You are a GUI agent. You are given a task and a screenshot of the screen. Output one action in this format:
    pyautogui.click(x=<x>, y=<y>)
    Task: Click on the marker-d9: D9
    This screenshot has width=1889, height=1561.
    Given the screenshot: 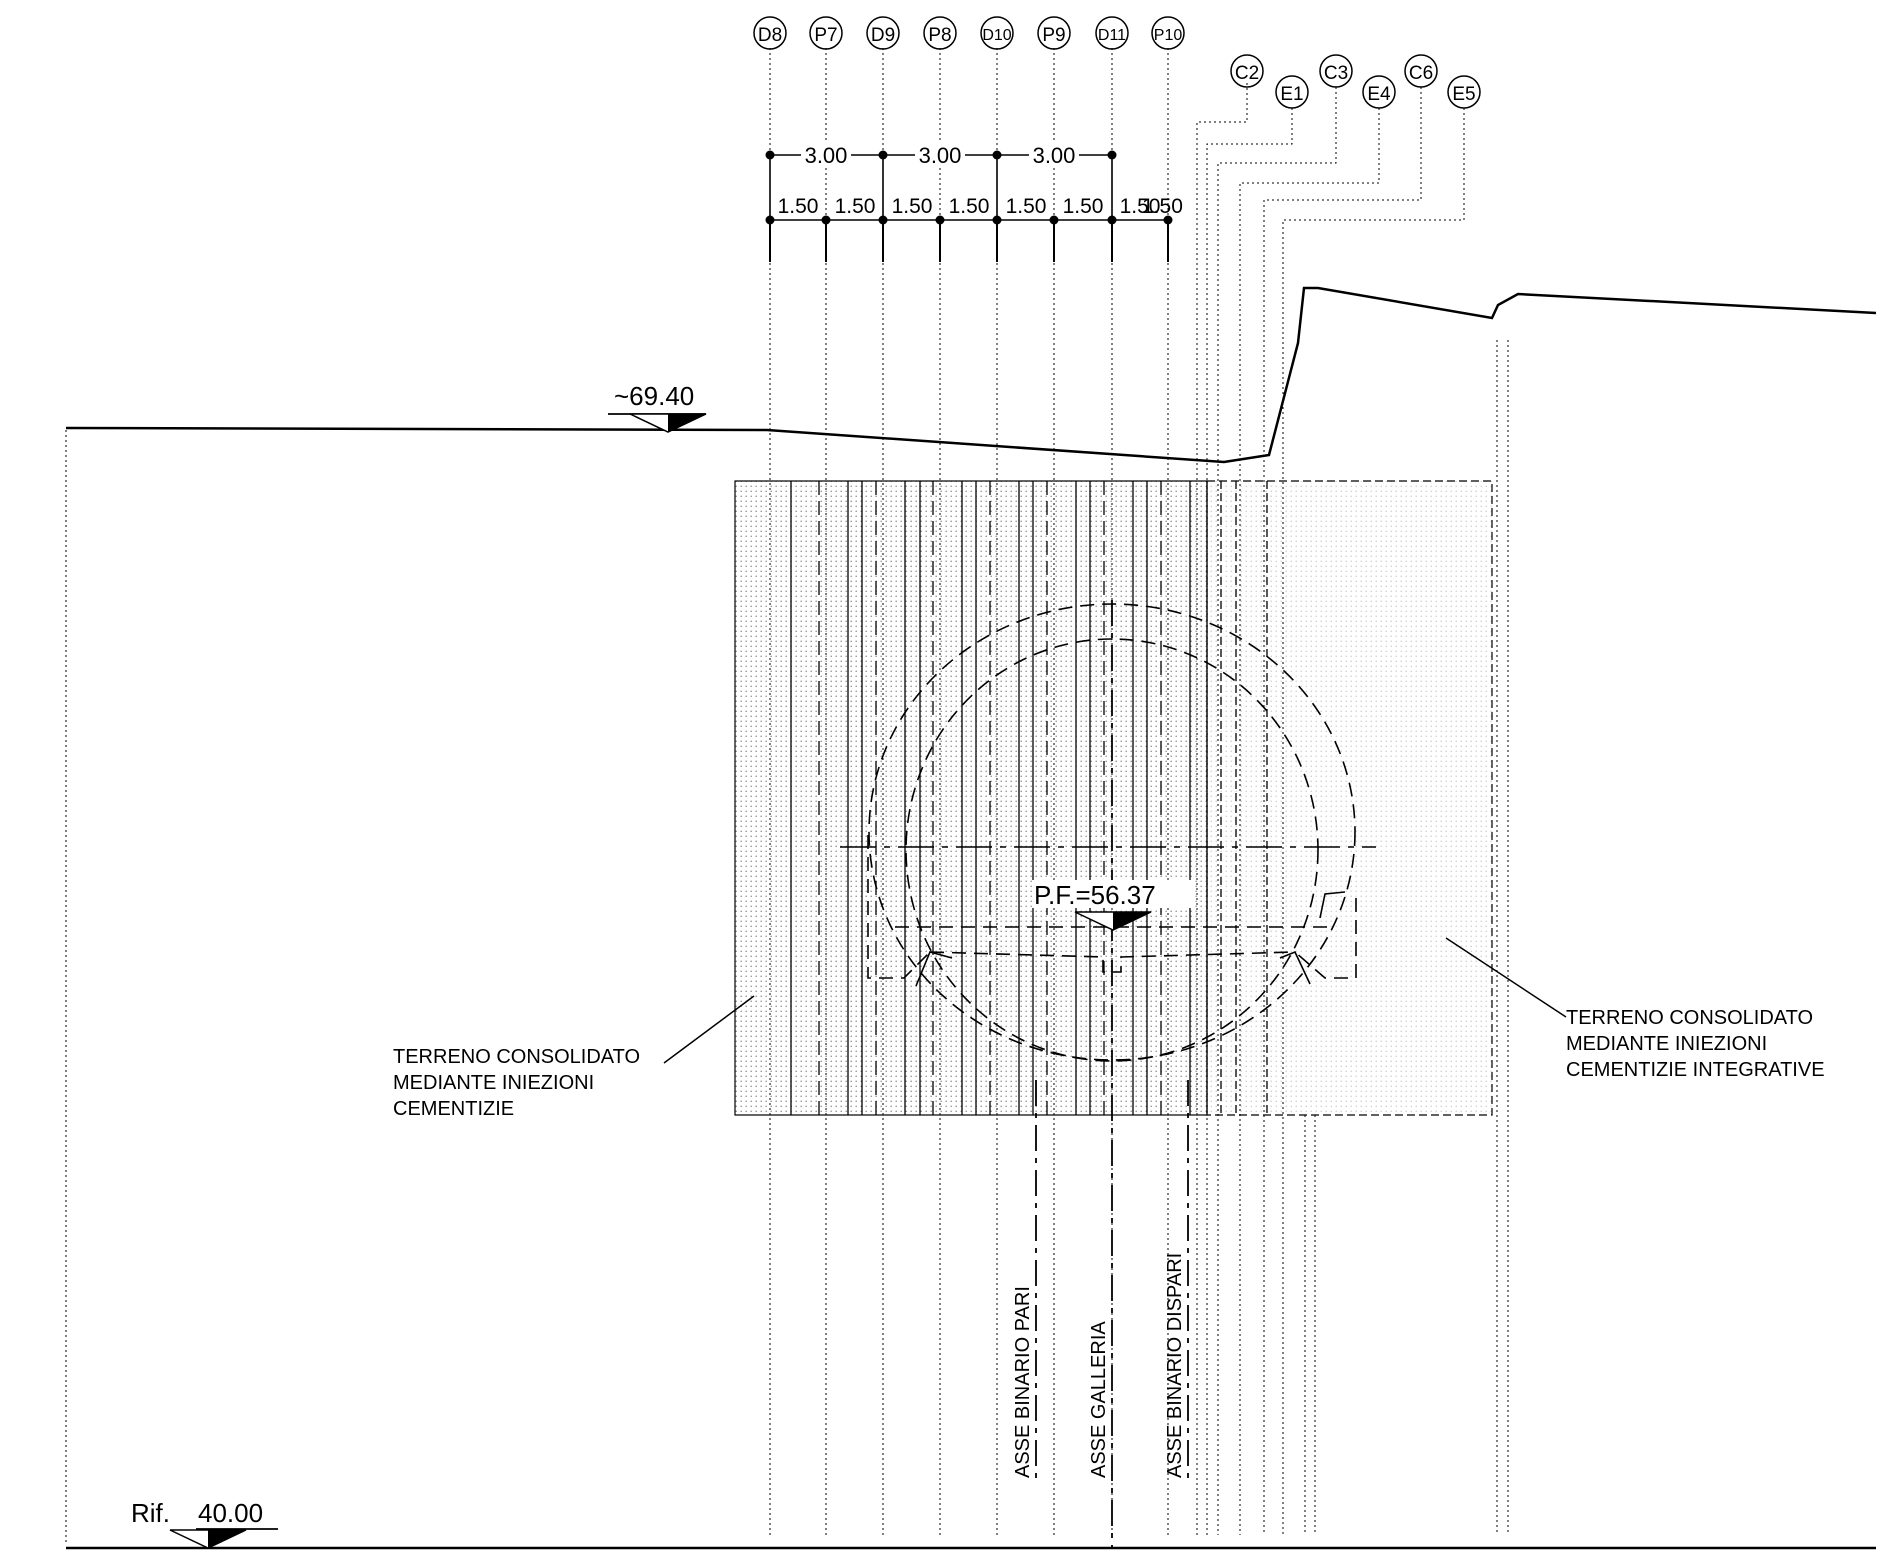 What is the action you would take?
    pyautogui.click(x=883, y=33)
    